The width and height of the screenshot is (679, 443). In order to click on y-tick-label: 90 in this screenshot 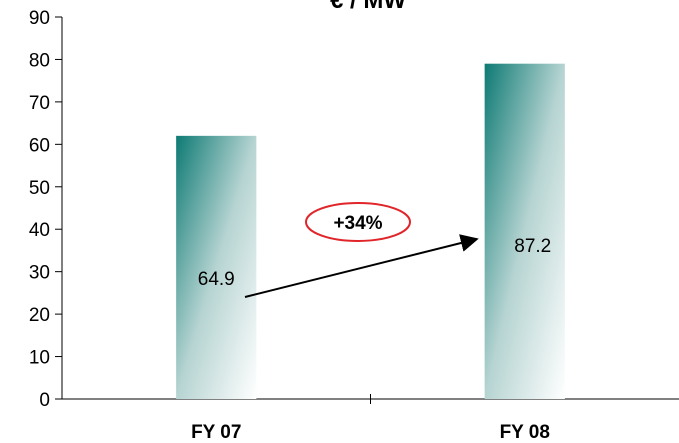, I will do `click(39, 18)`.